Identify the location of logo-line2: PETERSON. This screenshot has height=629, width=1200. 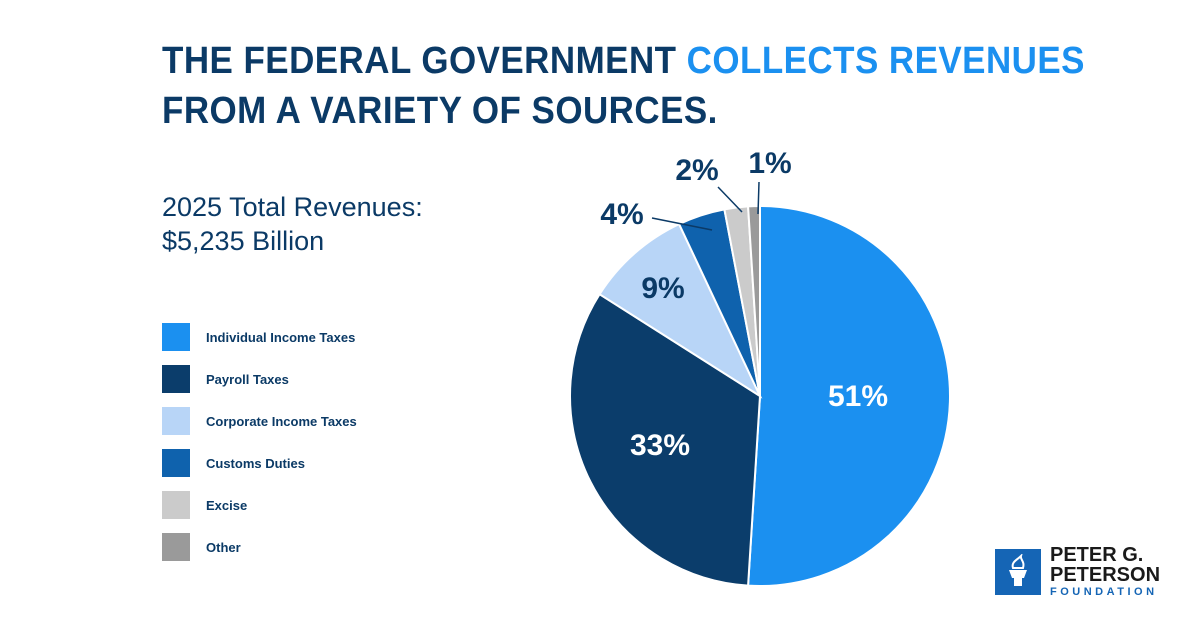
(1105, 575).